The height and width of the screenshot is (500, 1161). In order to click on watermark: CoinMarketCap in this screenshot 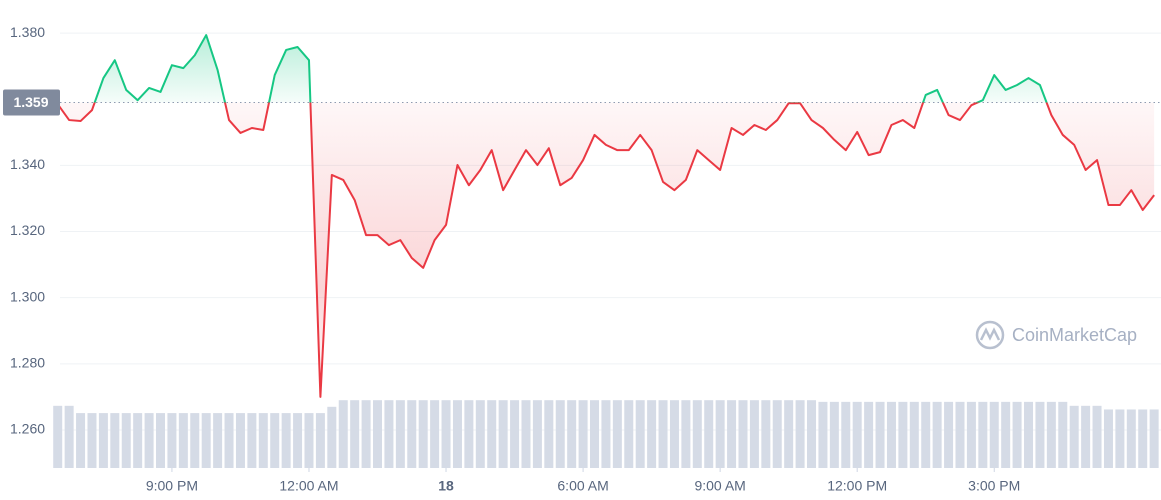, I will do `click(1056, 335)`.